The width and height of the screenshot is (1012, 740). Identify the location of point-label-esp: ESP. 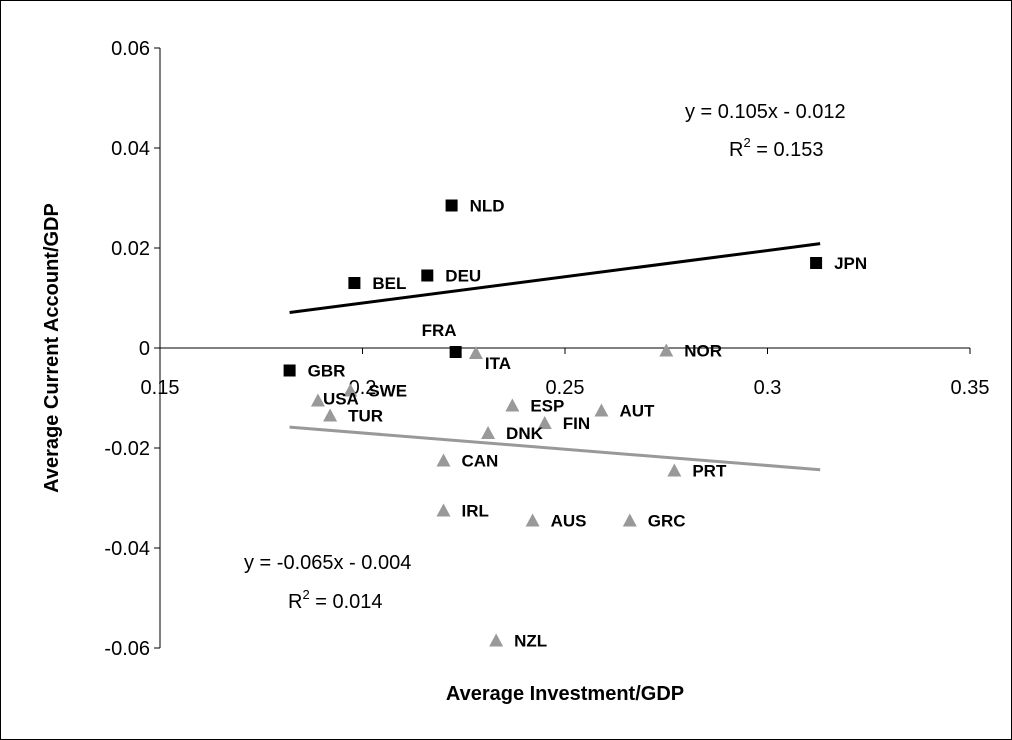
(547, 406).